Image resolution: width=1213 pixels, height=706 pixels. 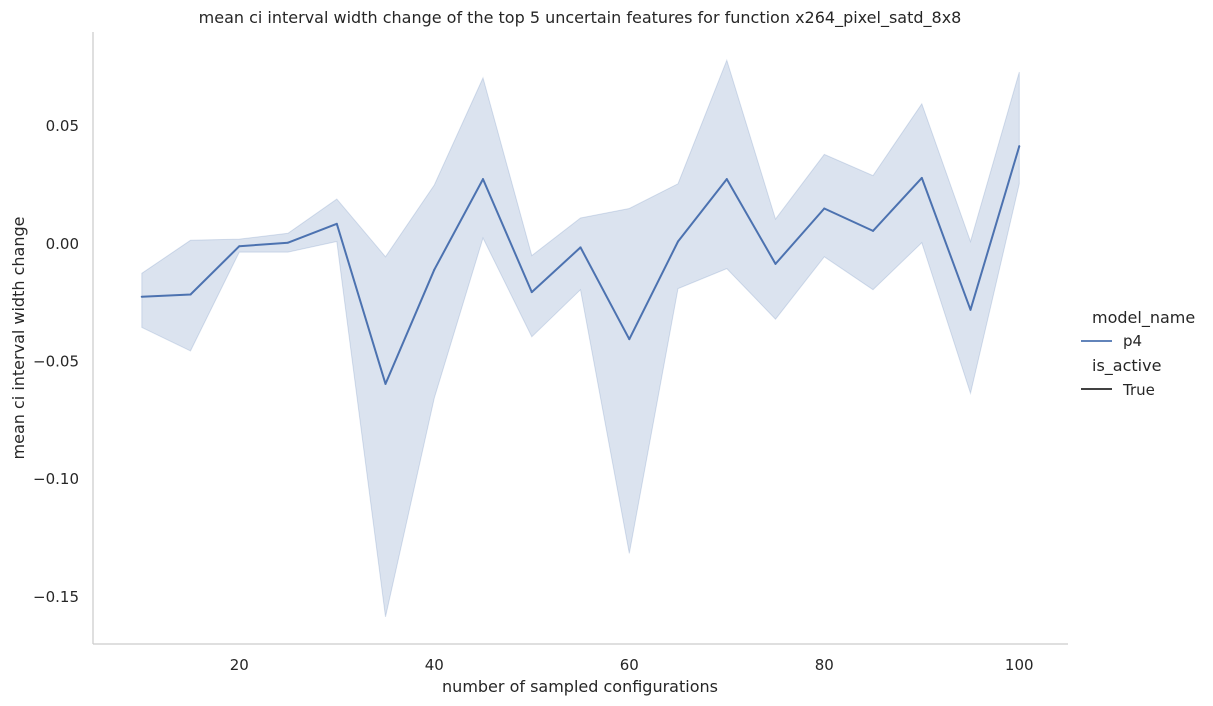 I want to click on legend-title-model-name: model_name, so click(x=1143, y=318).